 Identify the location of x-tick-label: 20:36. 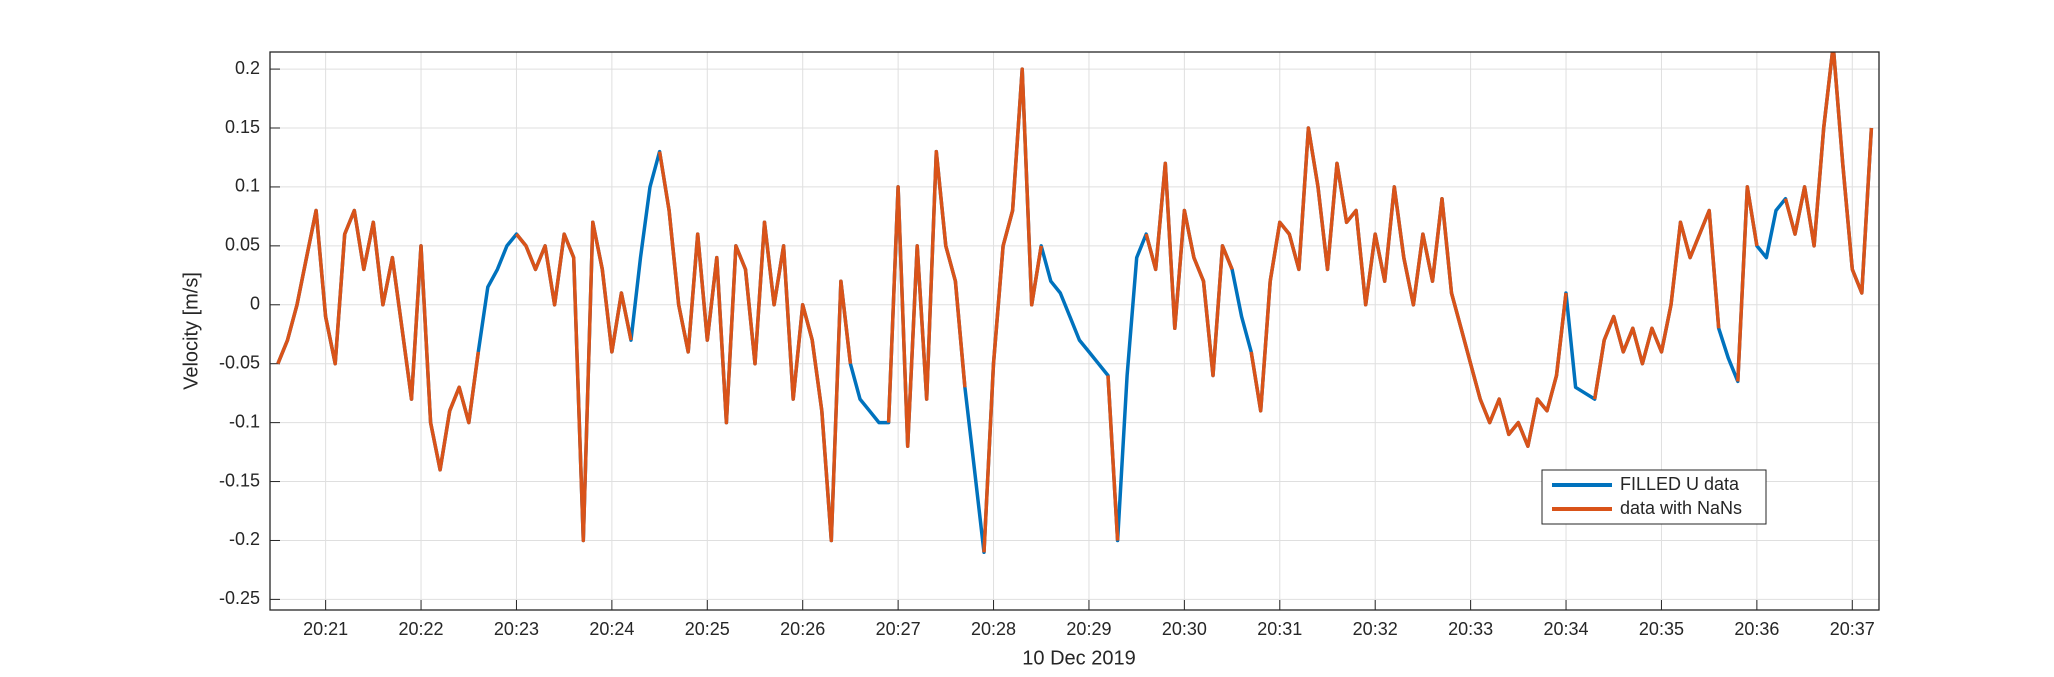
(1756, 629).